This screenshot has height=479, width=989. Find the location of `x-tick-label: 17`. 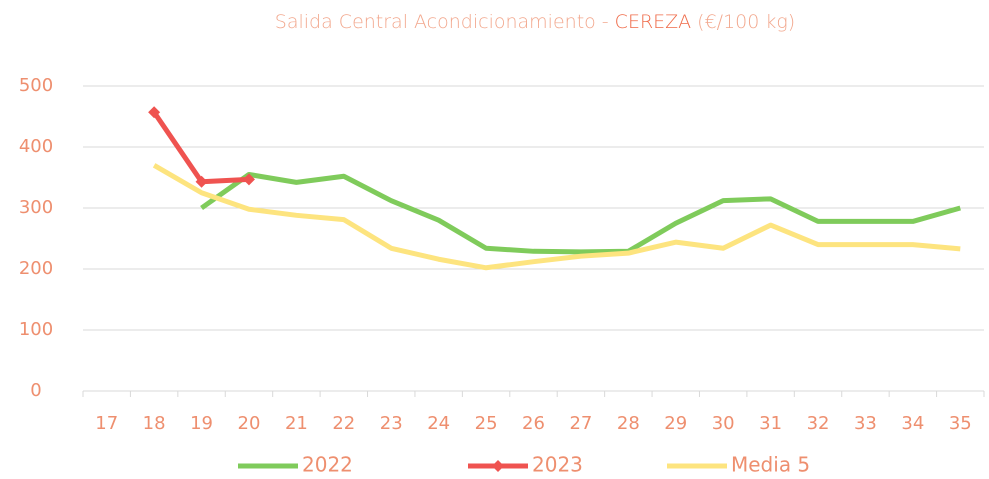

x-tick-label: 17 is located at coordinates (106, 423).